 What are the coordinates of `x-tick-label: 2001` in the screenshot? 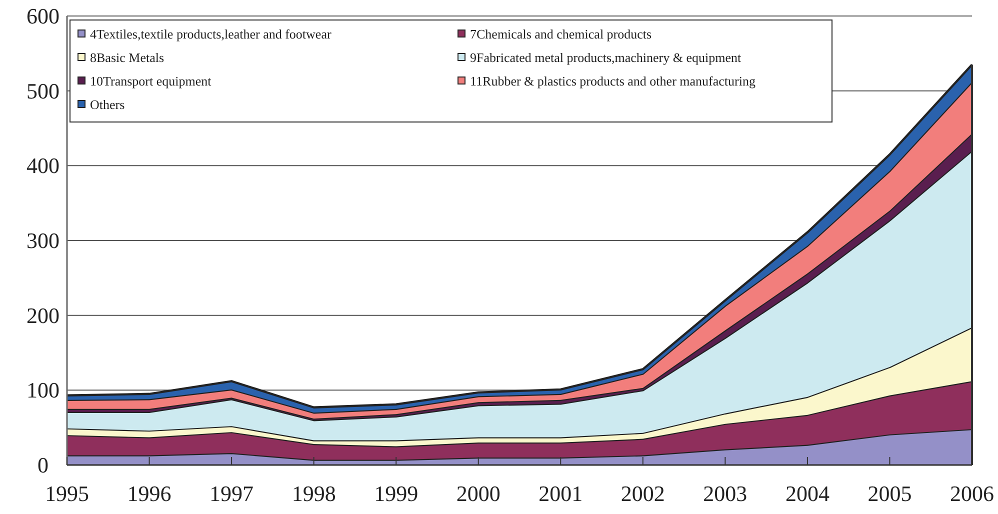 It's located at (560, 493).